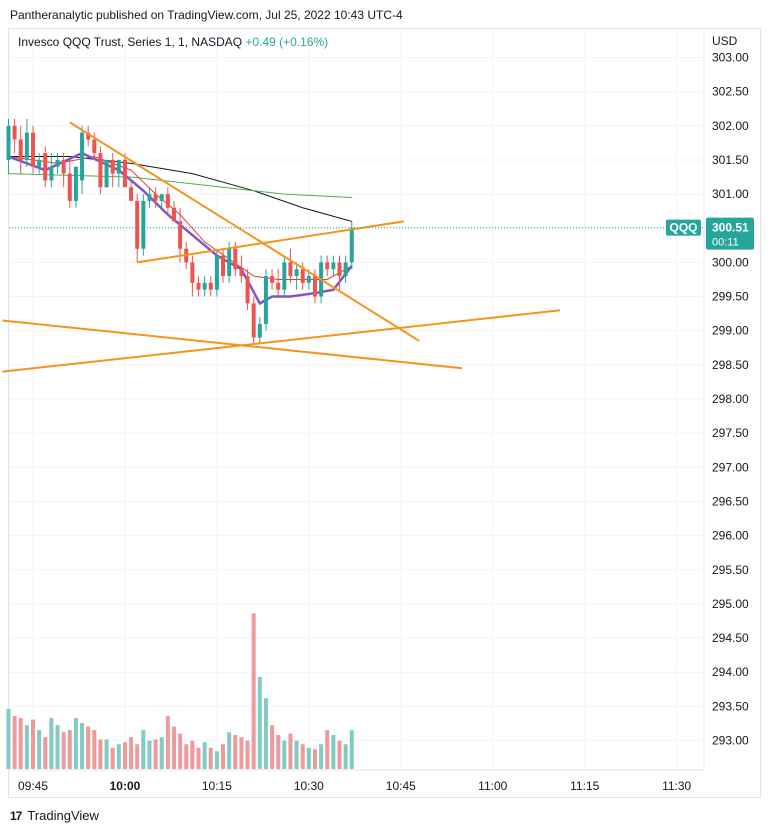  What do you see at coordinates (730, 58) in the screenshot?
I see `y-tick-label: 303.00` at bounding box center [730, 58].